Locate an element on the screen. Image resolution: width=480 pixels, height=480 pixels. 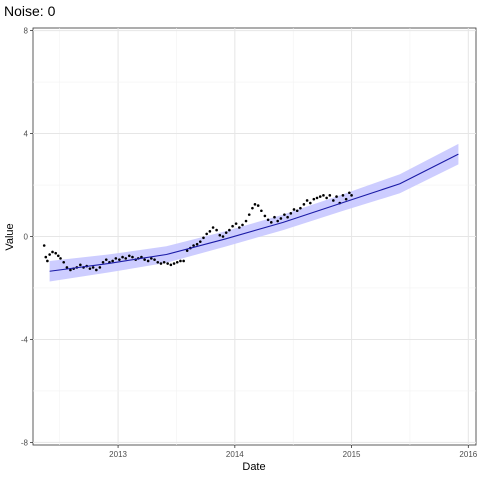
y-tick-label: 8 is located at coordinates (26, 31).